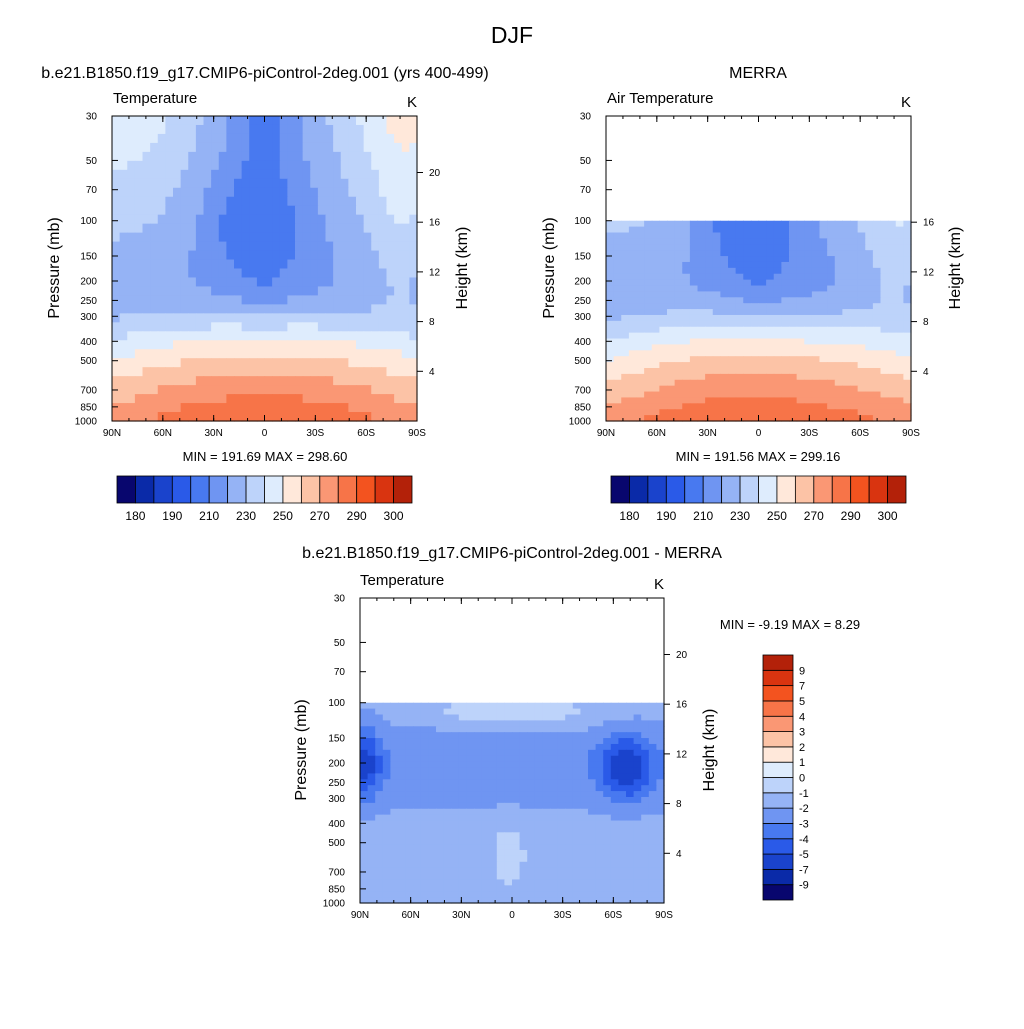 This screenshot has height=1029, width=1024. What do you see at coordinates (707, 433) in the screenshot?
I see `panel-obs-x-tick-label: 30N` at bounding box center [707, 433].